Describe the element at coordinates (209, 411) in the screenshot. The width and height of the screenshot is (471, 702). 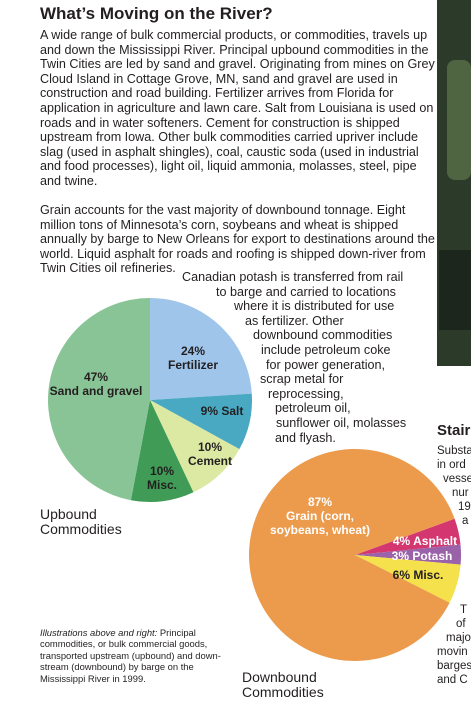
I see `slice-value-label: 9%` at that location.